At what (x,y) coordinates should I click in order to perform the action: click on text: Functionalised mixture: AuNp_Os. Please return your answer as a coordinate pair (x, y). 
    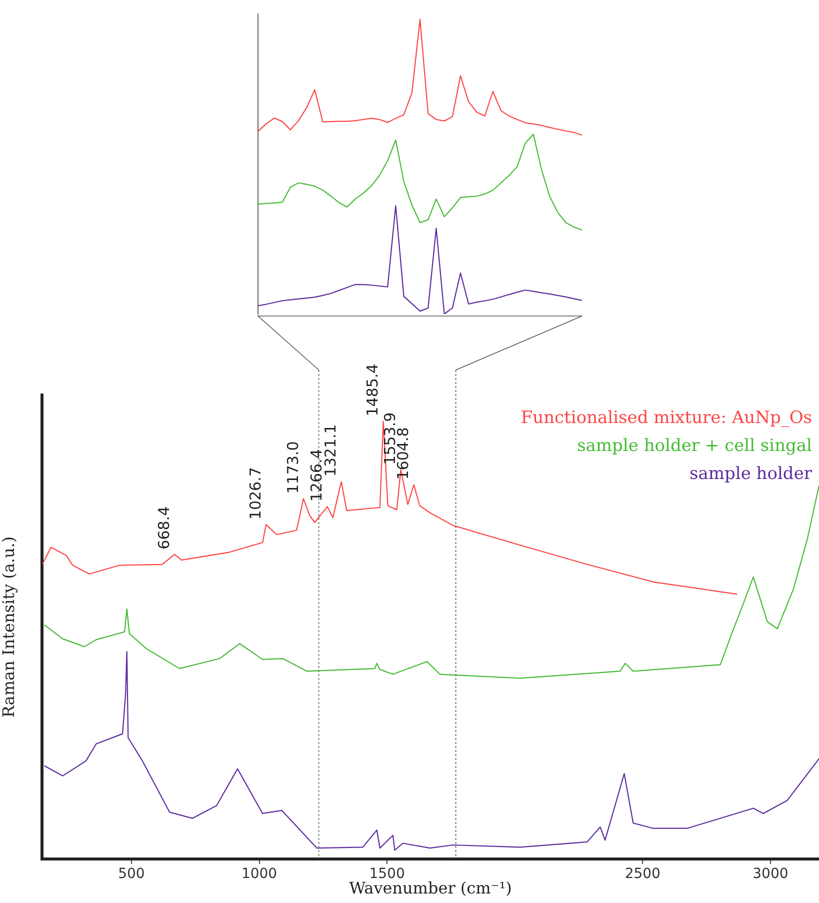
    Looking at the image, I should click on (666, 418).